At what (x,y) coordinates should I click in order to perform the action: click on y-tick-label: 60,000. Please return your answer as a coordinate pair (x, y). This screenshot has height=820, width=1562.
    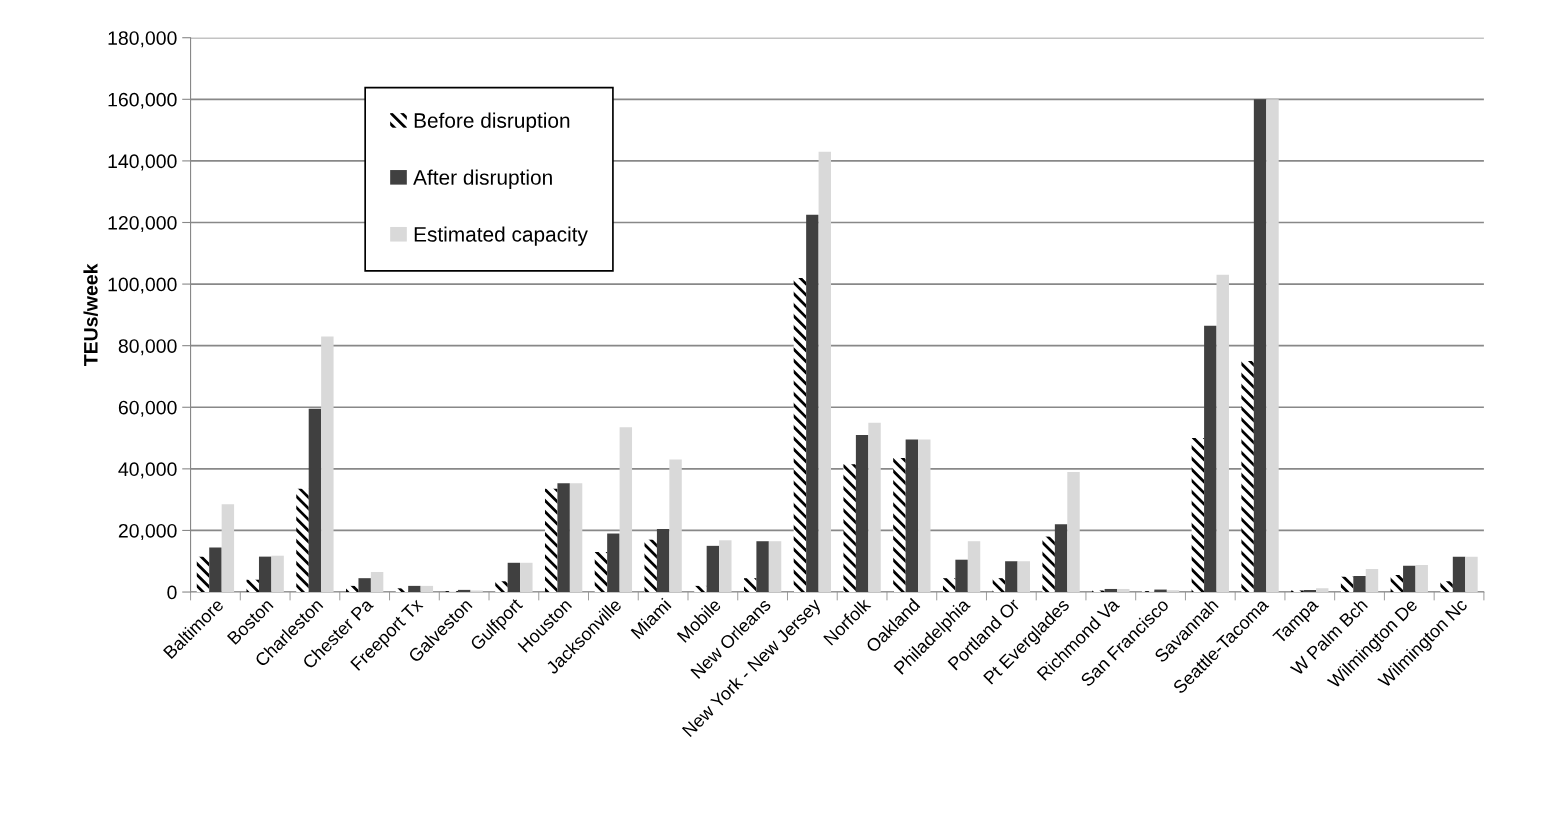
    Looking at the image, I should click on (147, 408).